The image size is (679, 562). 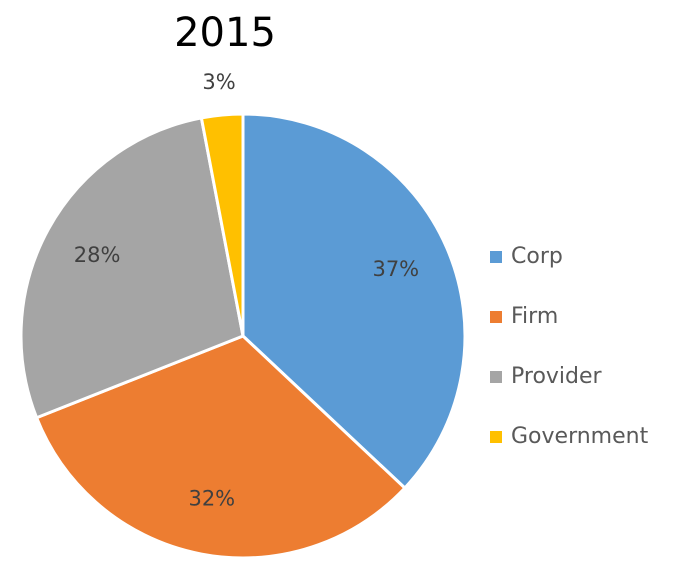 I want to click on legend-label: Provider, so click(x=557, y=376).